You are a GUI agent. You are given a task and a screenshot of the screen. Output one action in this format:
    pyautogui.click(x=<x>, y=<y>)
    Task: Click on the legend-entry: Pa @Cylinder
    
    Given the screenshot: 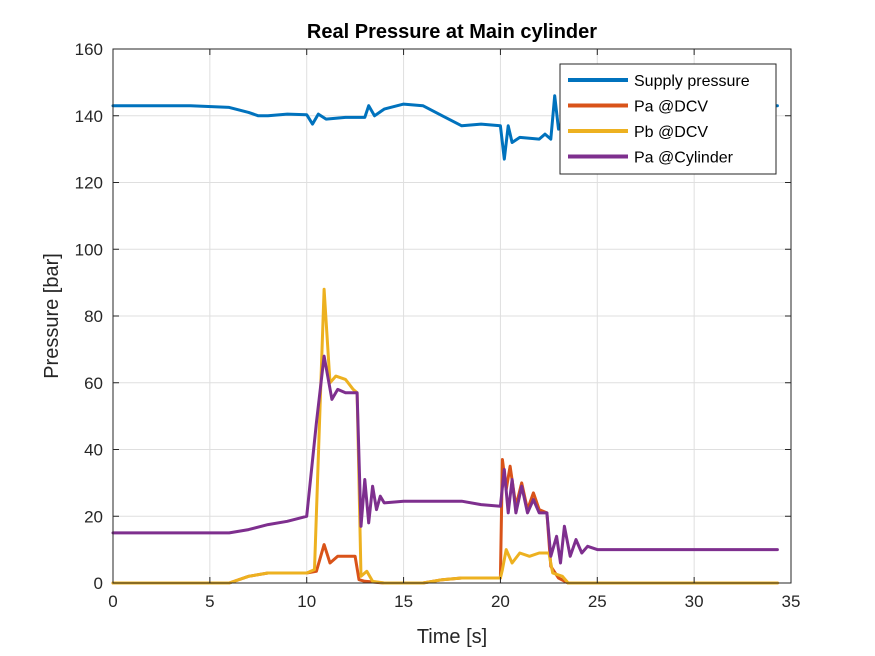 What is the action you would take?
    pyautogui.click(x=684, y=158)
    